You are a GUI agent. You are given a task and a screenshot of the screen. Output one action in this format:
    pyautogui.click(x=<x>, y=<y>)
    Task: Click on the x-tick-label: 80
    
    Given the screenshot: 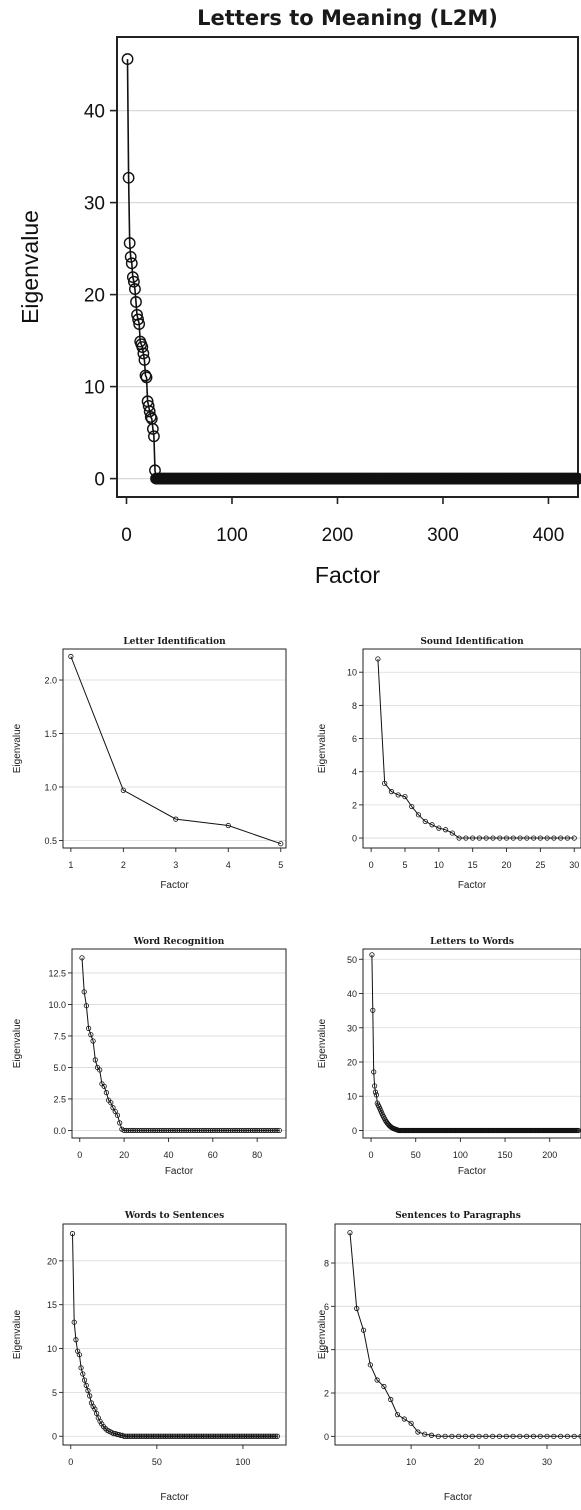 What is the action you would take?
    pyautogui.click(x=257, y=1155)
    